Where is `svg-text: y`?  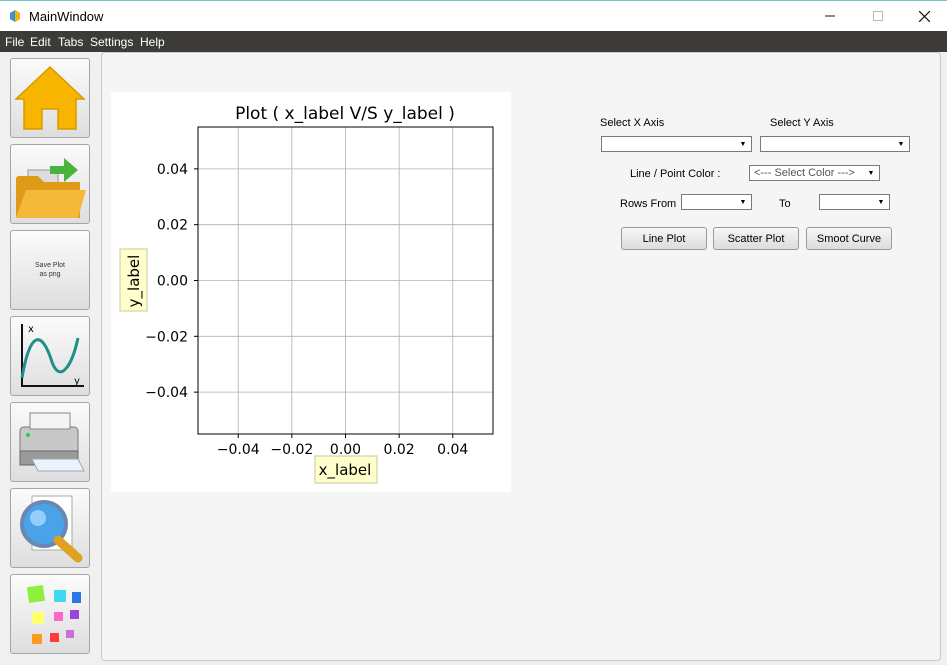 svg-text: y is located at coordinates (77, 381).